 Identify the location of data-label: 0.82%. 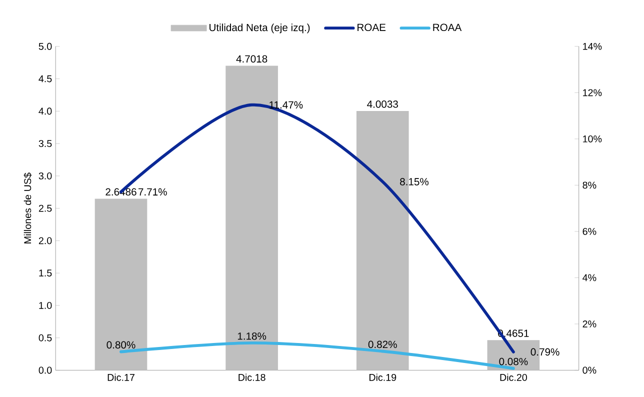
(382, 344).